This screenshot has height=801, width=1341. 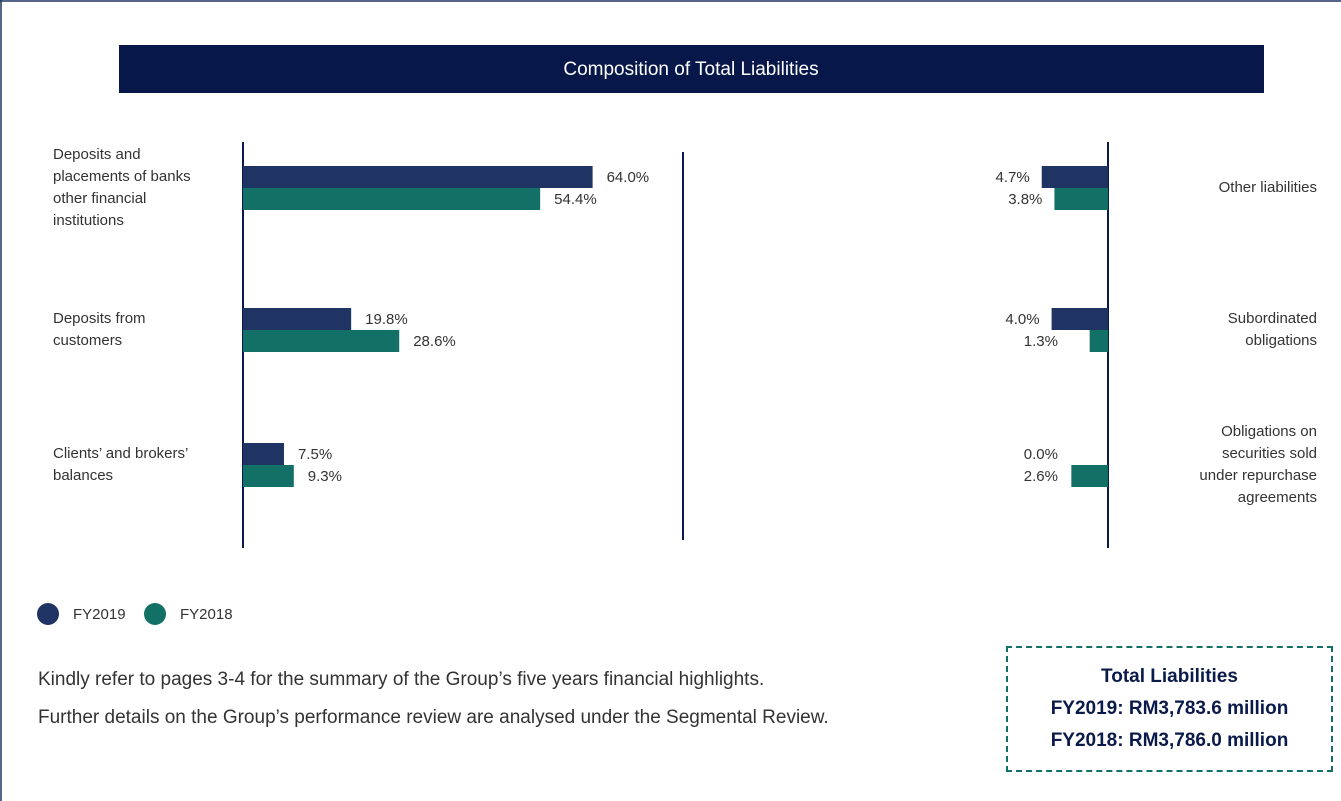 What do you see at coordinates (99, 329) in the screenshot?
I see `category-label: Deposits from customers` at bounding box center [99, 329].